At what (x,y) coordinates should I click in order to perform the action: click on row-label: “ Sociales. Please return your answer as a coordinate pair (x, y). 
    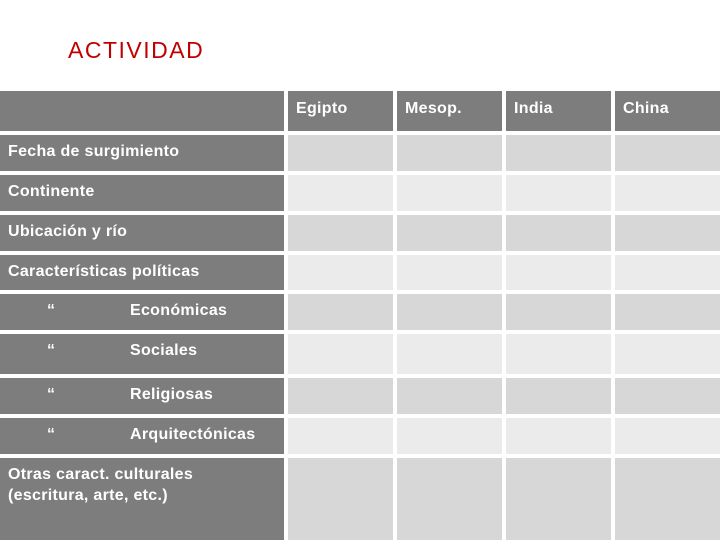
    Looking at the image, I should click on (142, 354).